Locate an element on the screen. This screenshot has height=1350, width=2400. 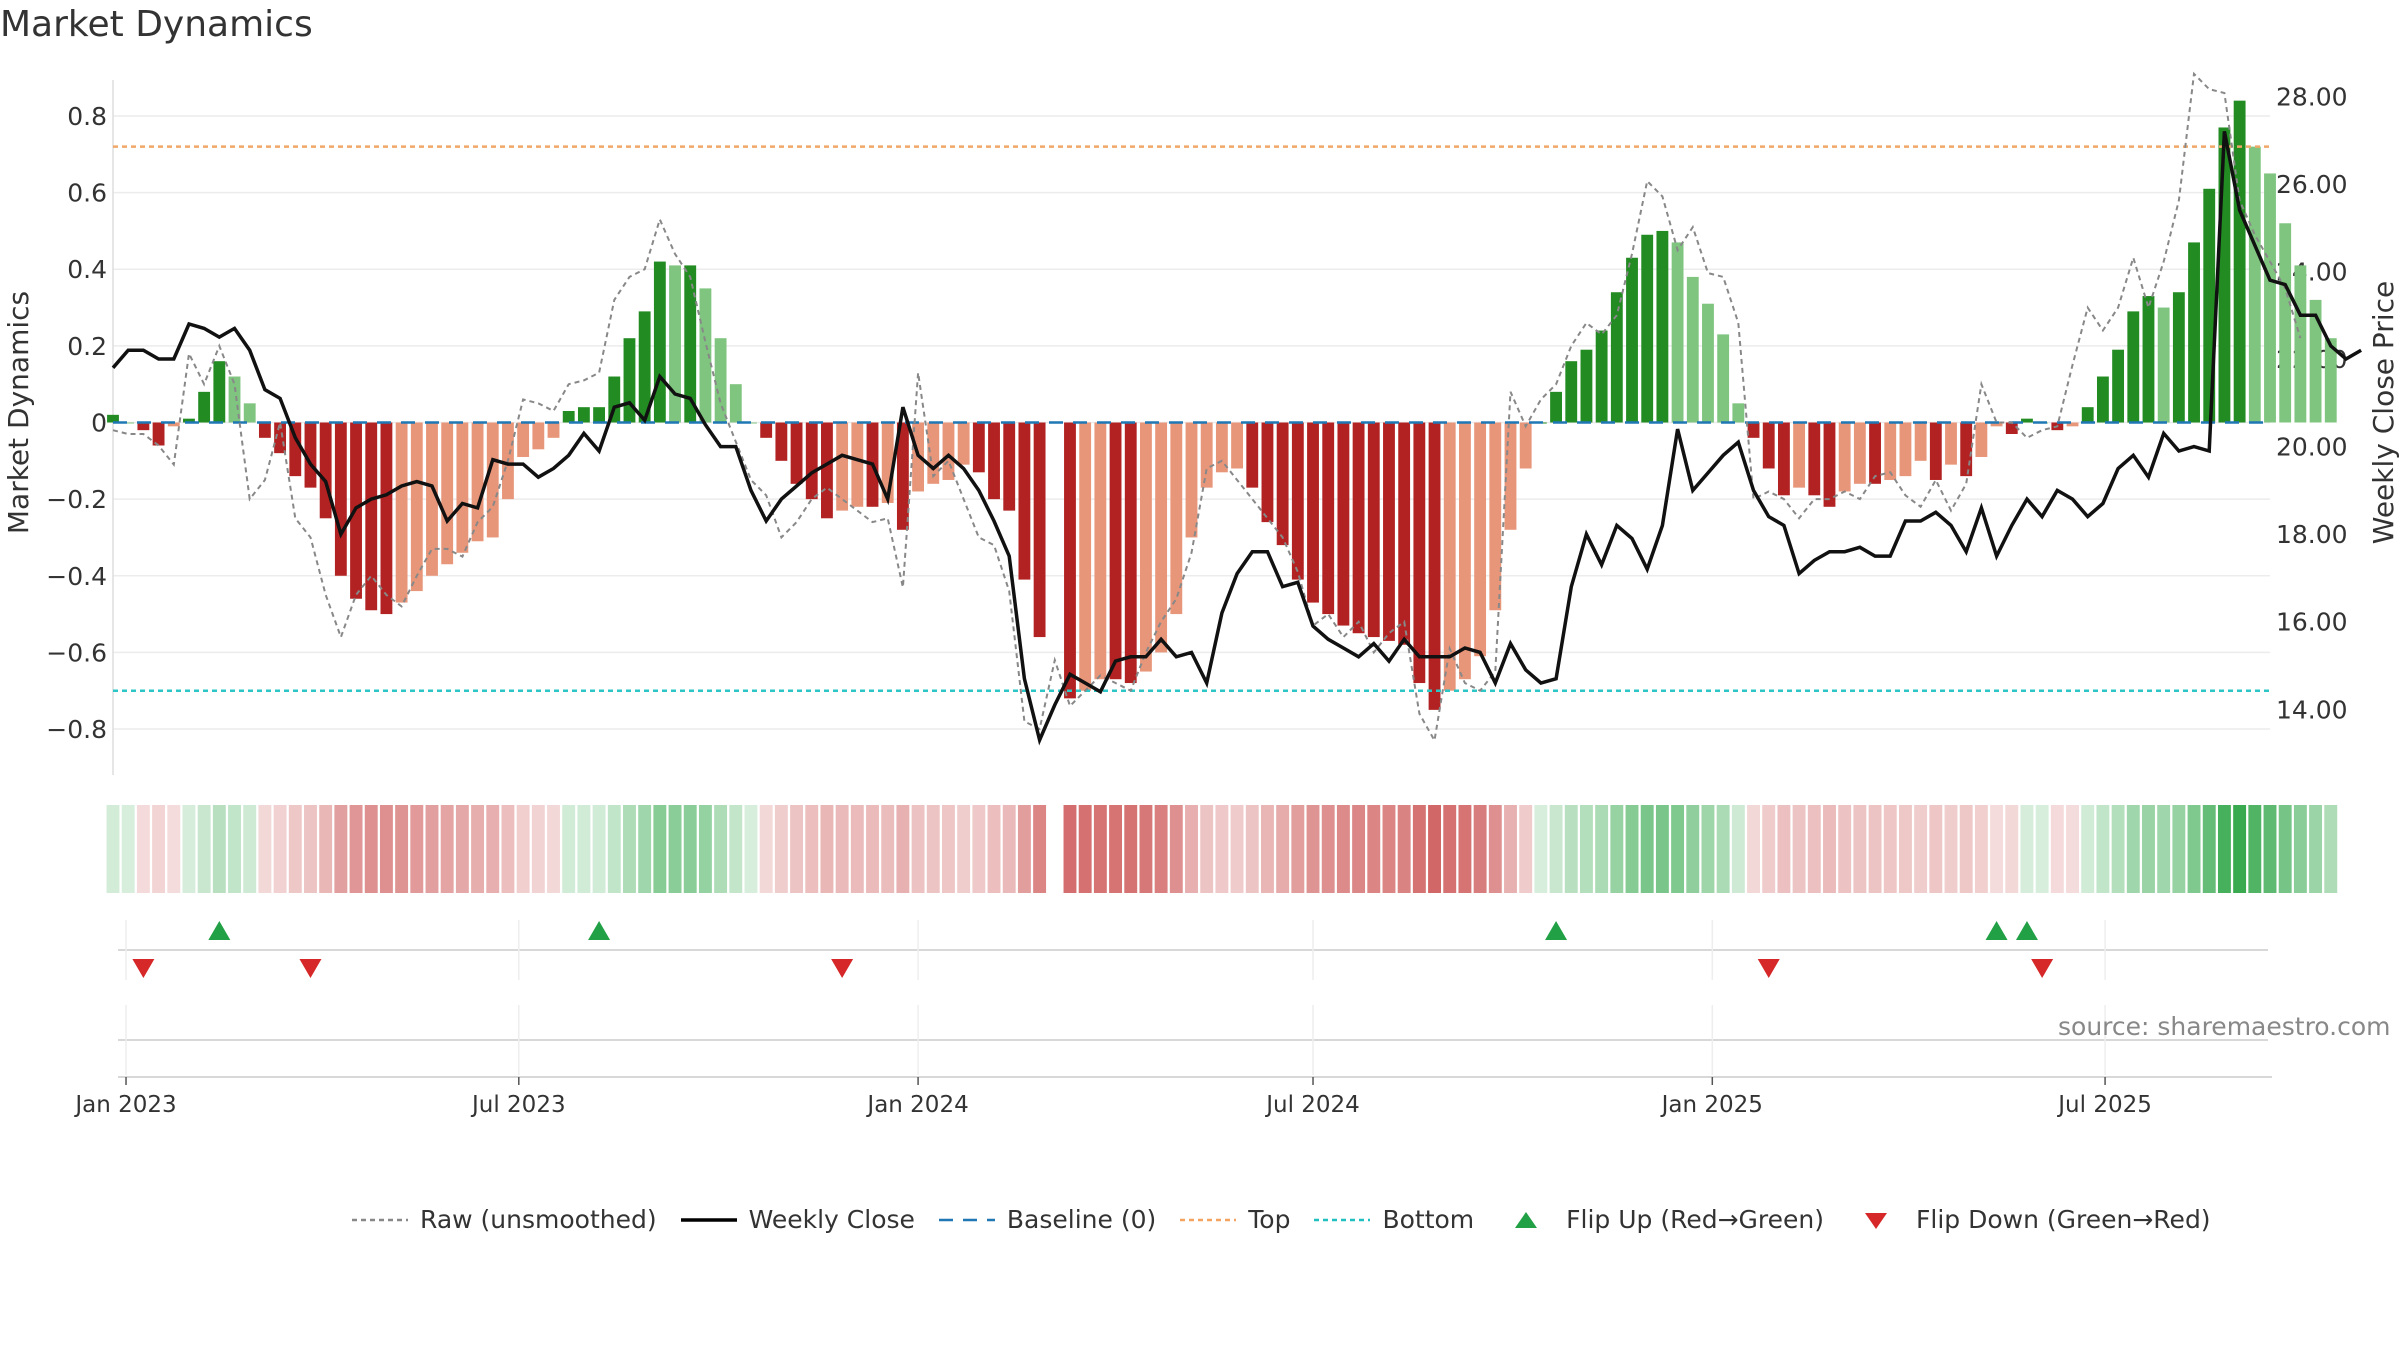
x-tick-label: Jul 2025 is located at coordinates (2104, 1105).